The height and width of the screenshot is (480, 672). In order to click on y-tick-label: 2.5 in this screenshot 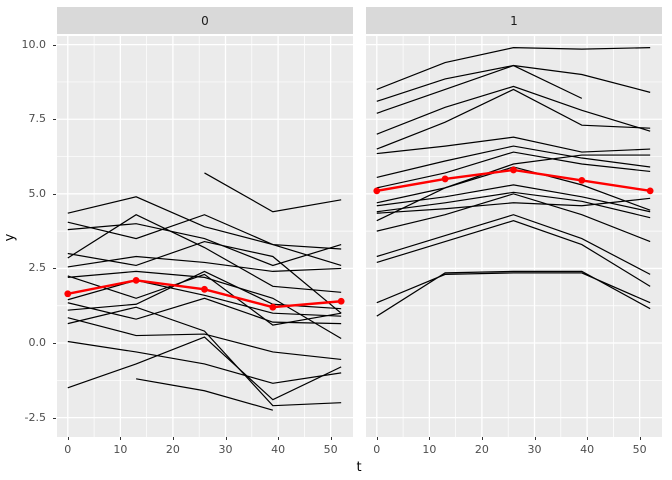, I will do `click(37, 268)`.